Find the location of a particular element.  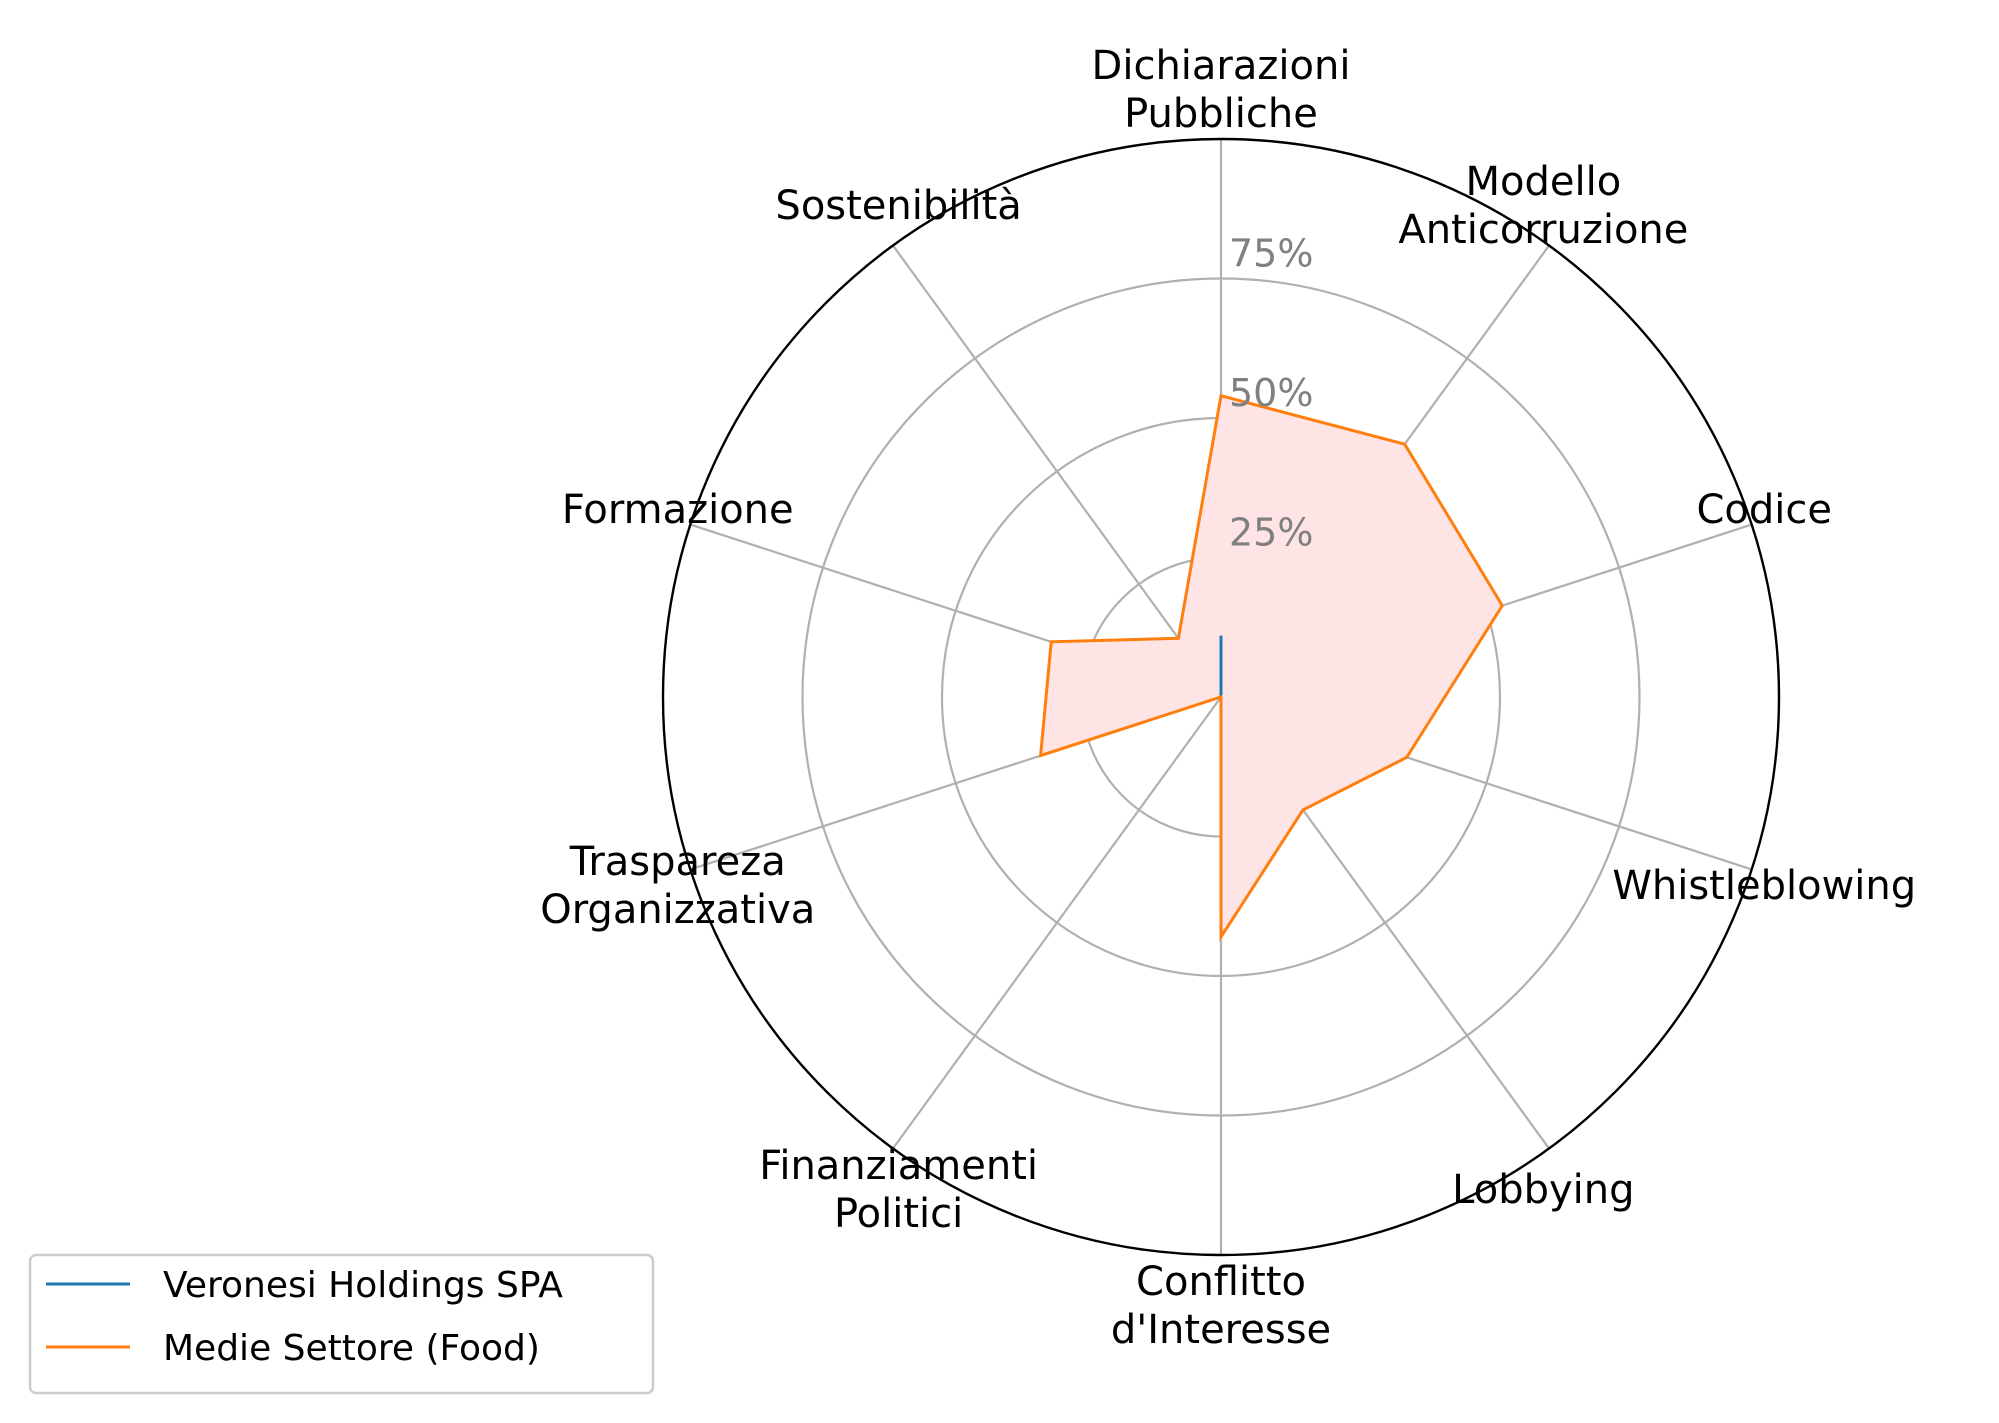

category-label: Whistleblowing is located at coordinates (1764, 886).